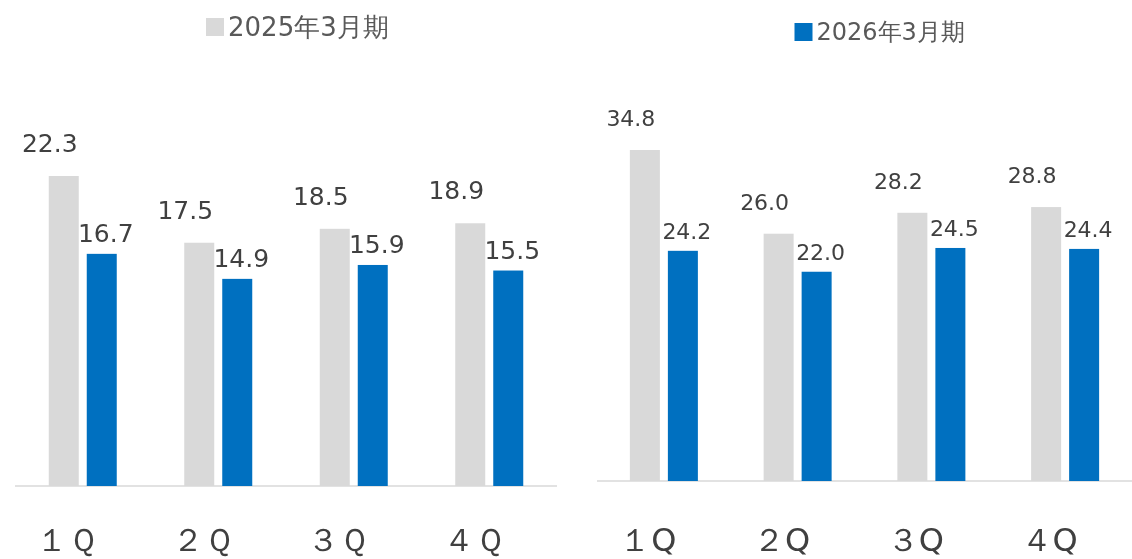  What do you see at coordinates (105, 233) in the screenshot?
I see `data-label: 16.7` at bounding box center [105, 233].